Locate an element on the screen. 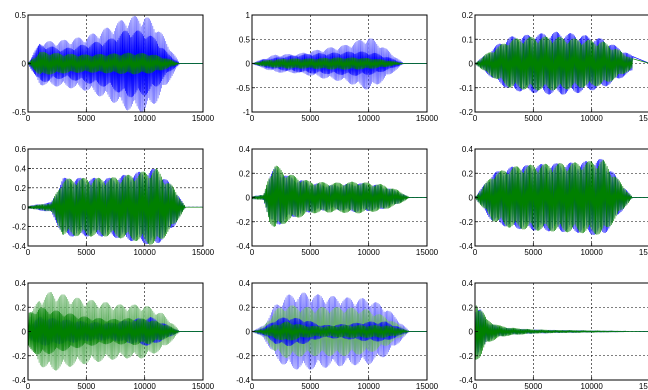 The width and height of the screenshot is (648, 390). axes-box is located at coordinates (115, 197).